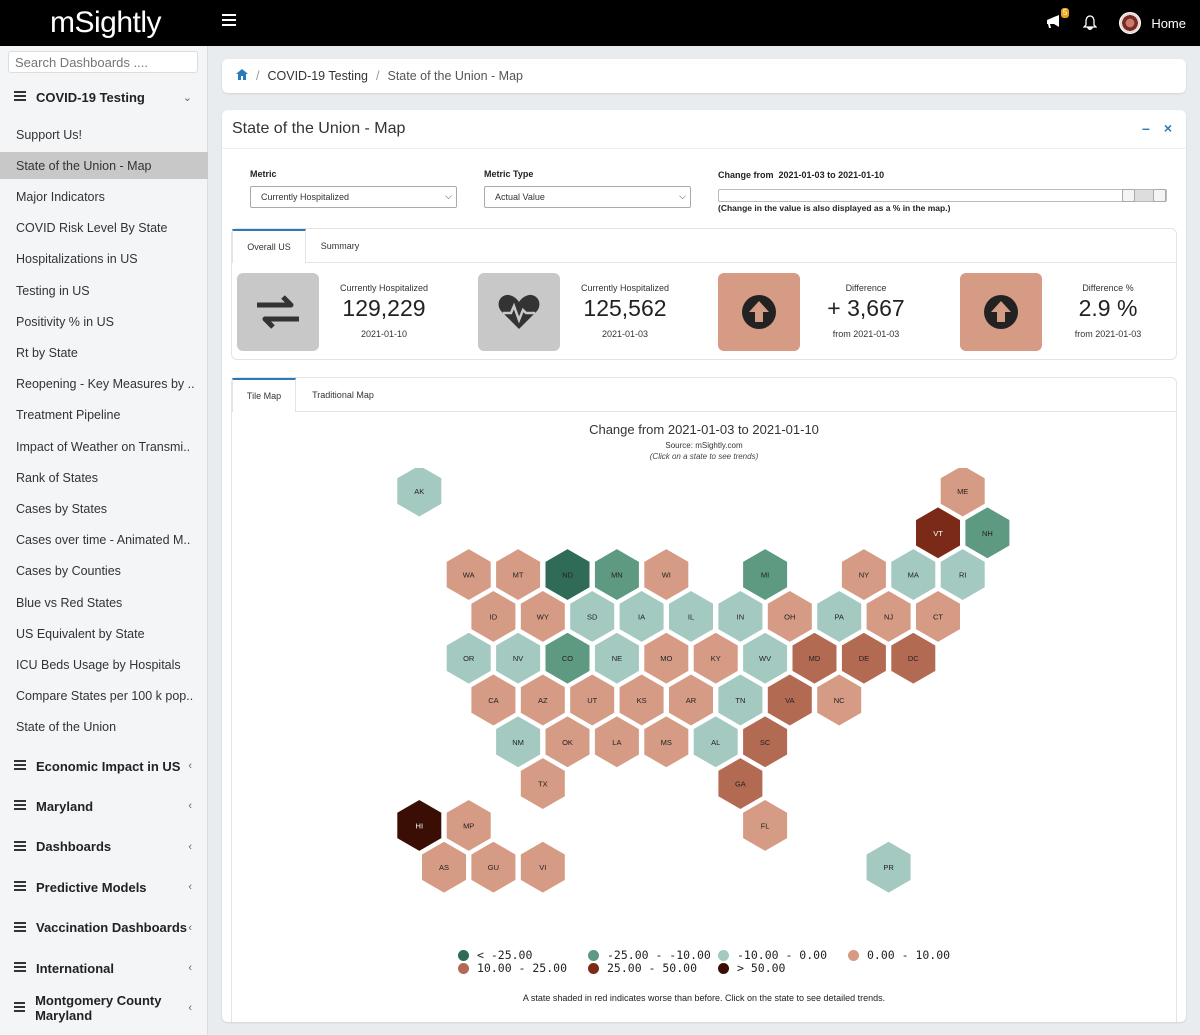 Image resolution: width=1200 pixels, height=1035 pixels. Describe the element at coordinates (264, 395) in the screenshot. I see `tab-tile-map: Tile Map` at that location.